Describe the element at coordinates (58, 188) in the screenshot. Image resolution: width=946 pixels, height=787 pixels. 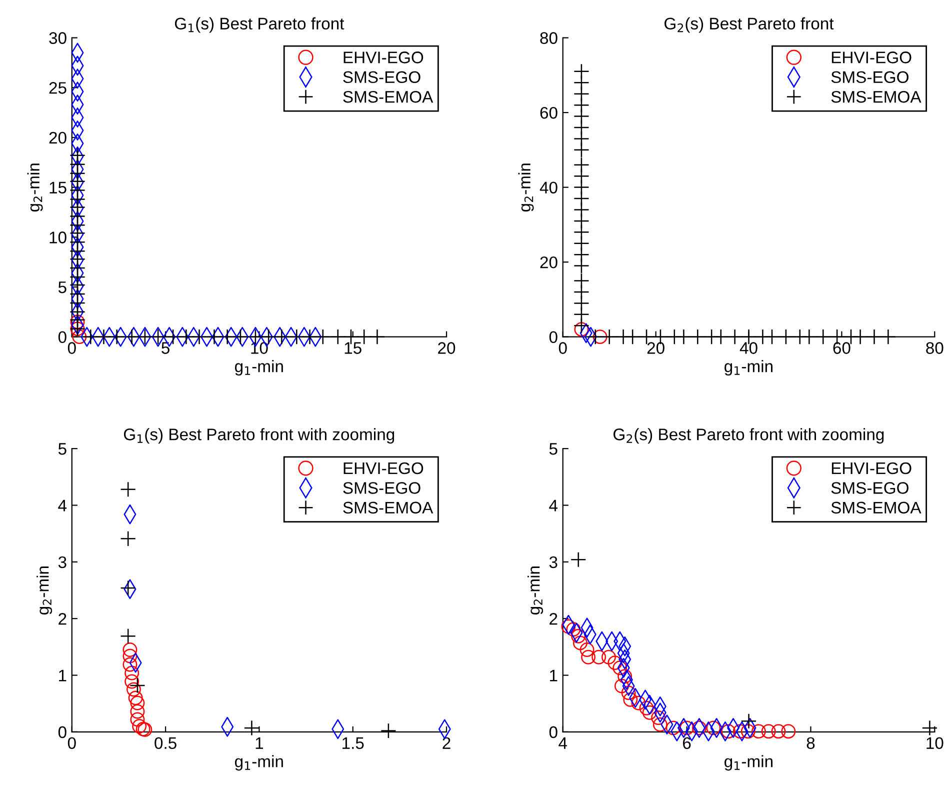
I see `y-tick-label: 15` at that location.